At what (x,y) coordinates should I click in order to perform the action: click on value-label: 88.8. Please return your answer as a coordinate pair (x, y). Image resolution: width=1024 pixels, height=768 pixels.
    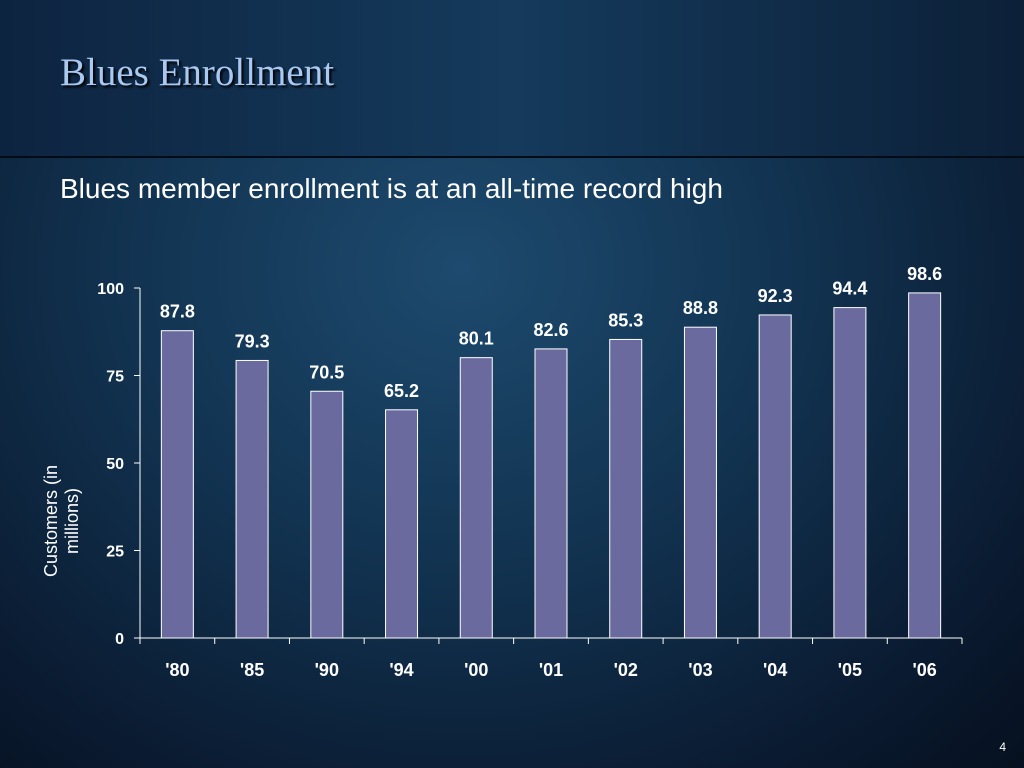
    Looking at the image, I should click on (700, 308).